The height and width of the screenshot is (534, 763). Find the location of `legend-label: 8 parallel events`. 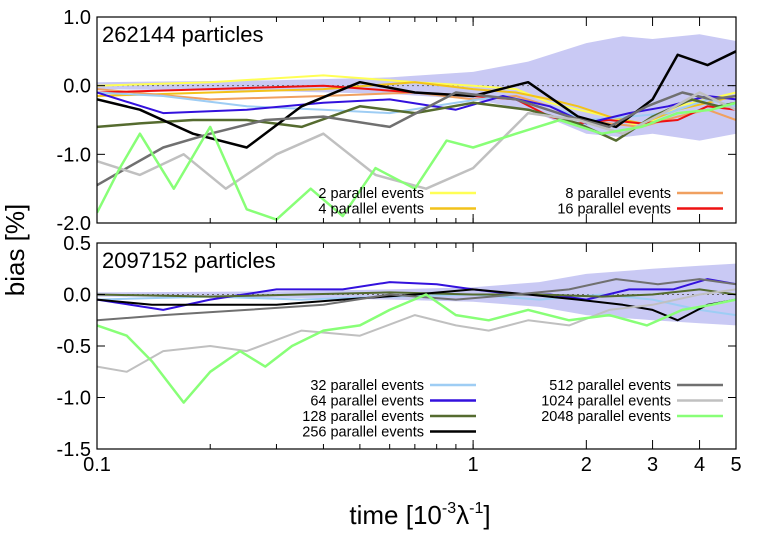

legend-label: 8 parallel events is located at coordinates (618, 194).